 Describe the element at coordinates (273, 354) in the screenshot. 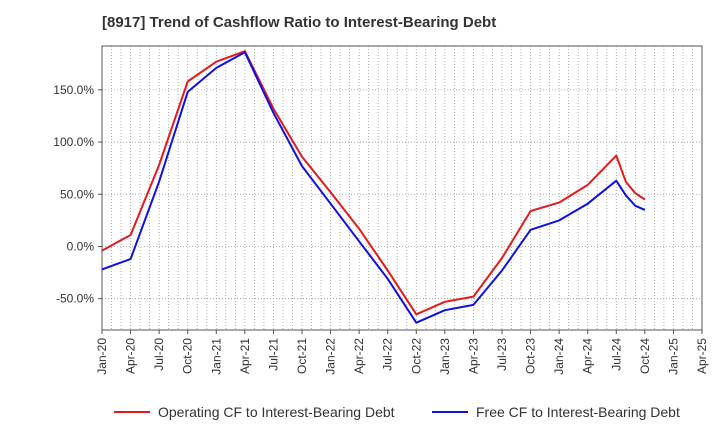

I see `x-tick-label: Jul-21` at that location.